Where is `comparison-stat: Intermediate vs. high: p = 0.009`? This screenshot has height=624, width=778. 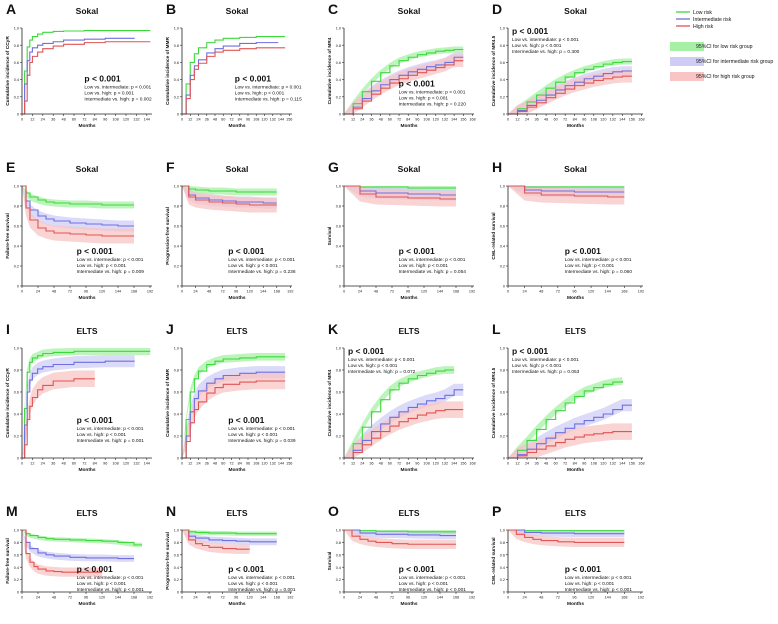 comparison-stat: Intermediate vs. high: p = 0.009 is located at coordinates (111, 272).